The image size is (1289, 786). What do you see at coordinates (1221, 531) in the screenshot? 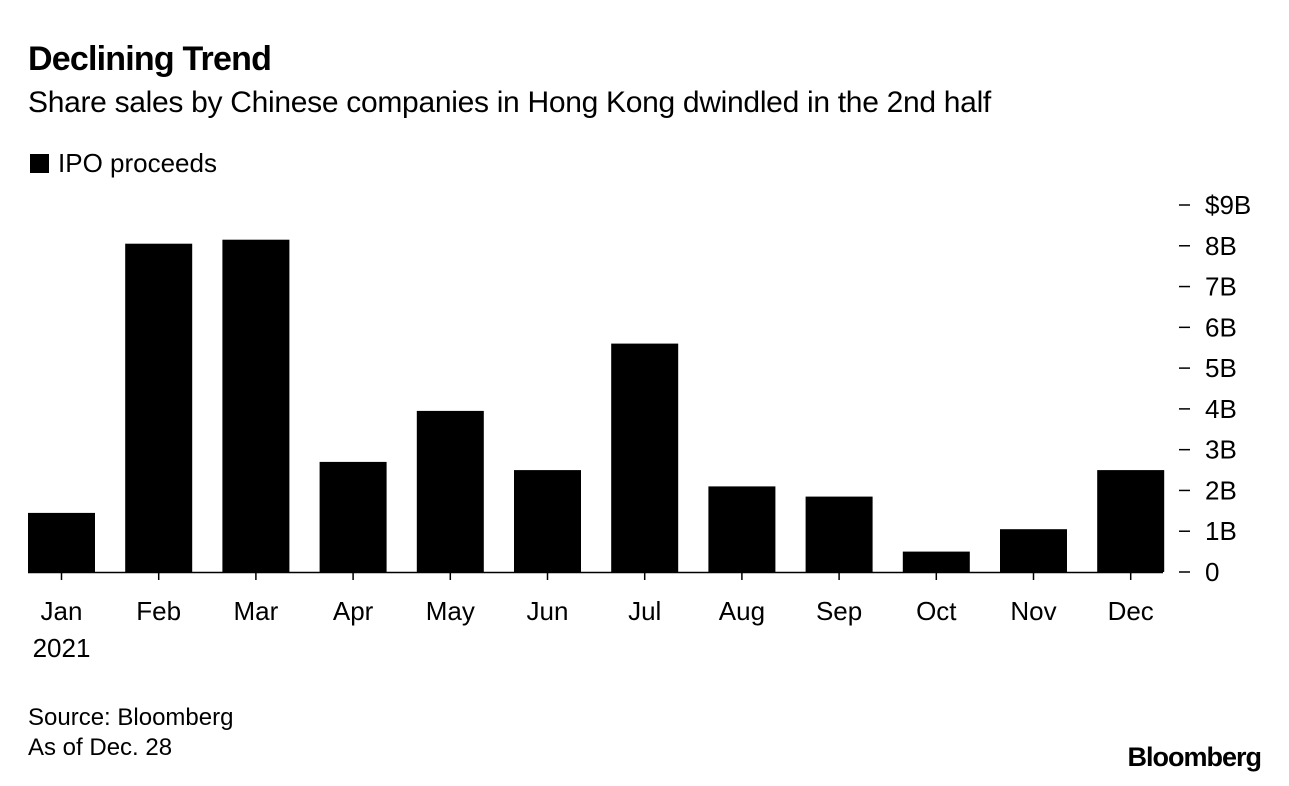
I see `y-tick-label-1: 1B` at bounding box center [1221, 531].